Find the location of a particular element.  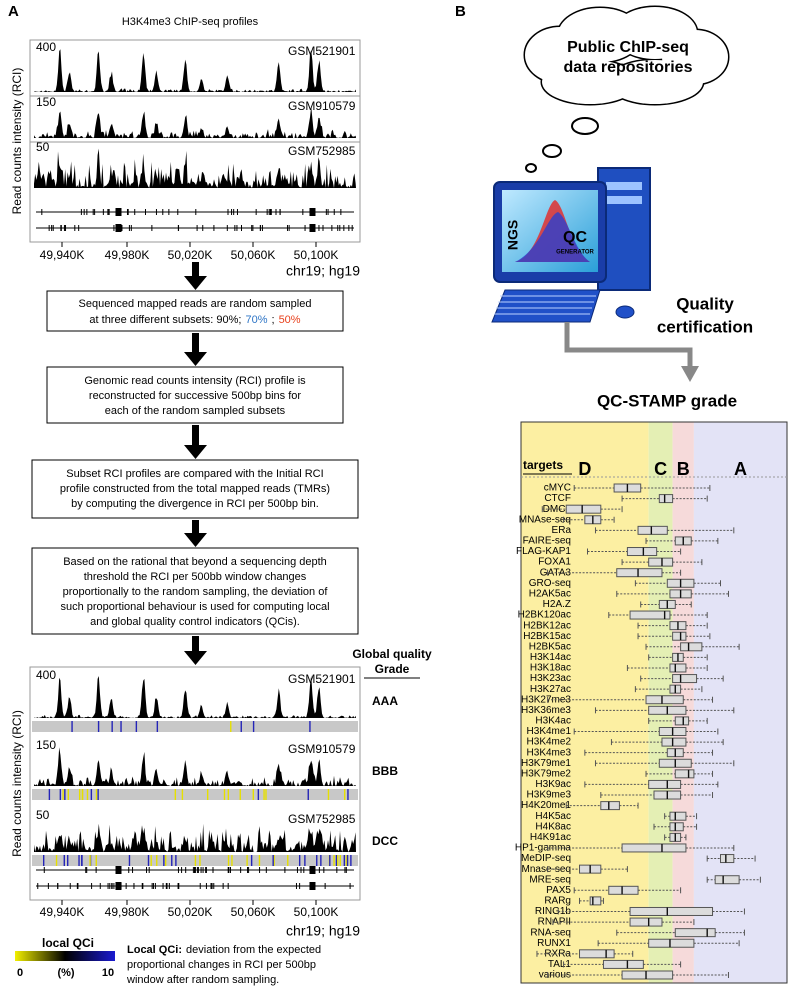

note-term: Local QCi: is located at coordinates (154, 950).